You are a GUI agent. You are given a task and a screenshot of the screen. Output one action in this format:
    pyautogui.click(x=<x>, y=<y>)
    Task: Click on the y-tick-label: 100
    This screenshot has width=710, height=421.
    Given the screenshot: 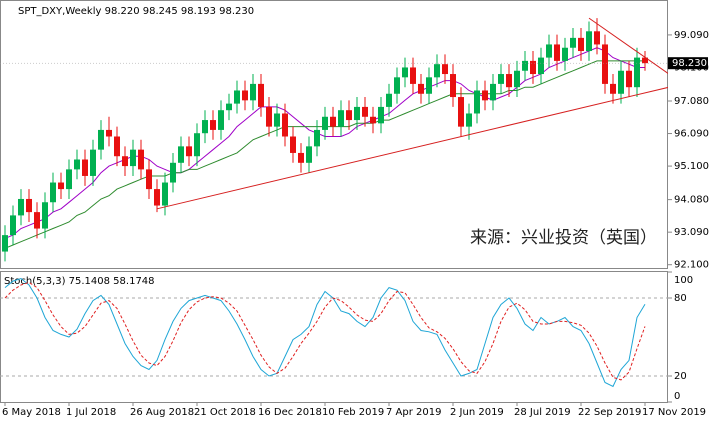 What is the action you would take?
    pyautogui.click(x=683, y=280)
    